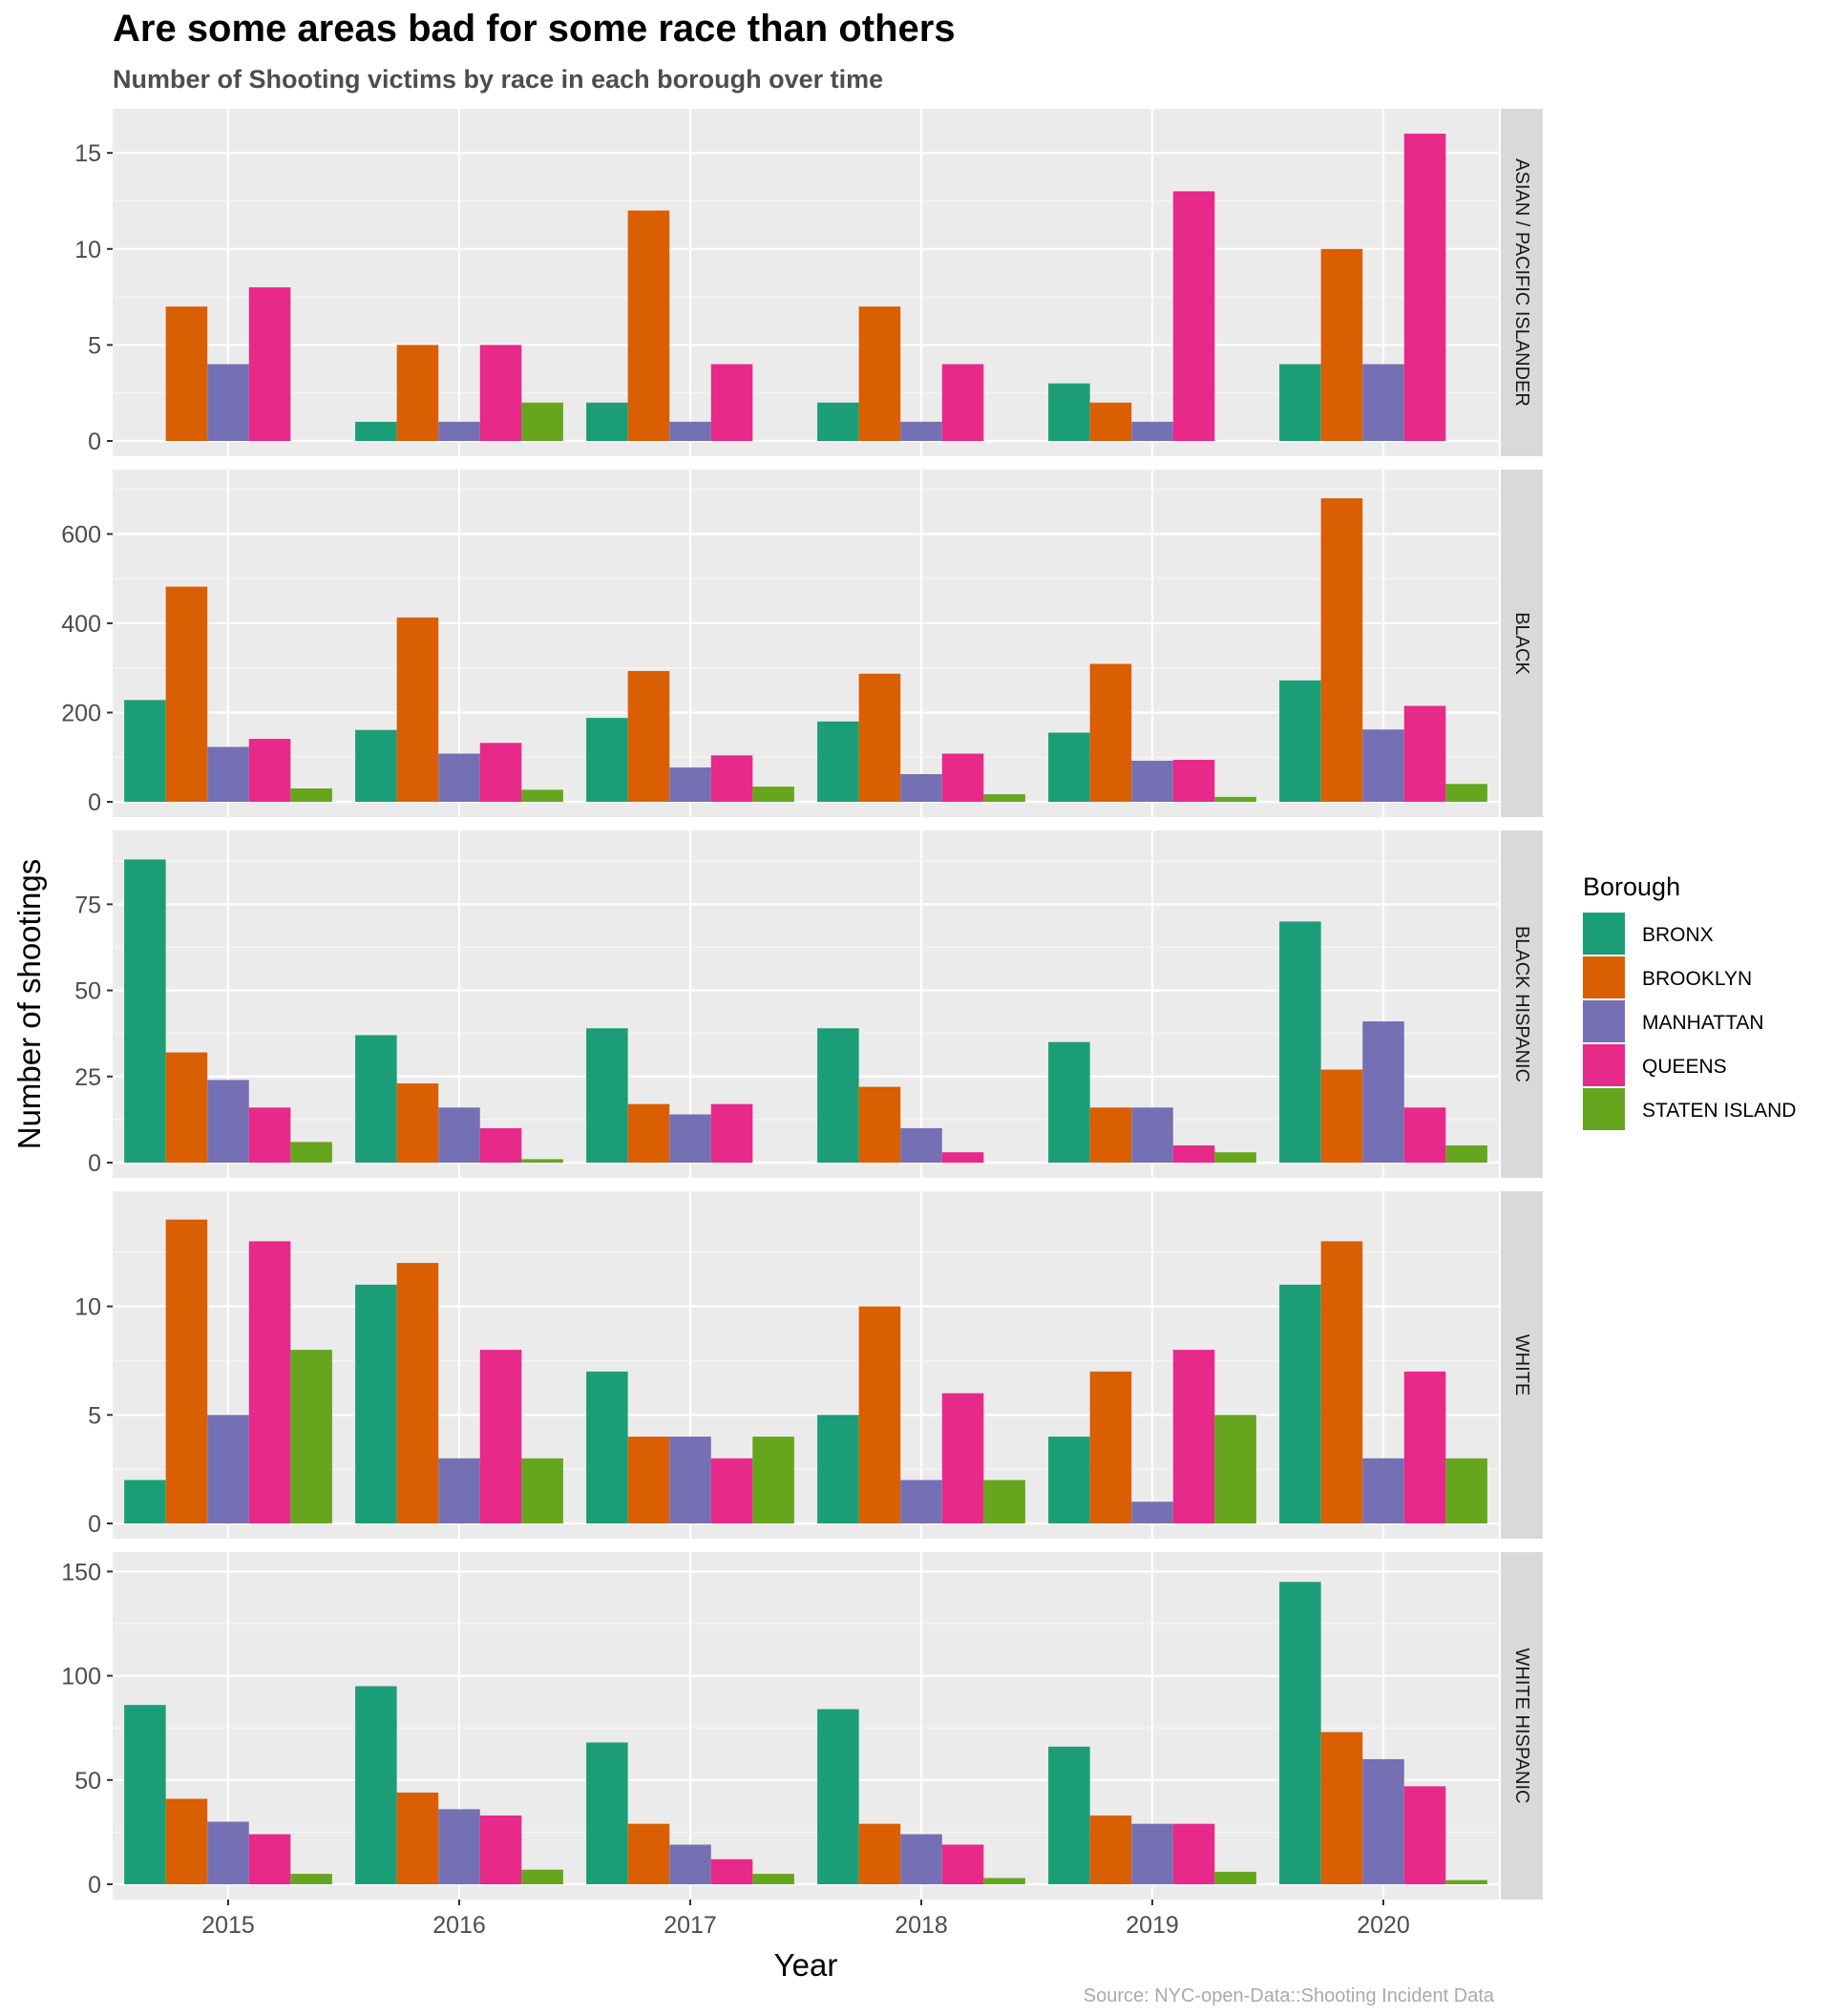 The width and height of the screenshot is (1833, 2016). What do you see at coordinates (1521, 1726) in the screenshot?
I see `facet-label: WHITE HISPANIC` at bounding box center [1521, 1726].